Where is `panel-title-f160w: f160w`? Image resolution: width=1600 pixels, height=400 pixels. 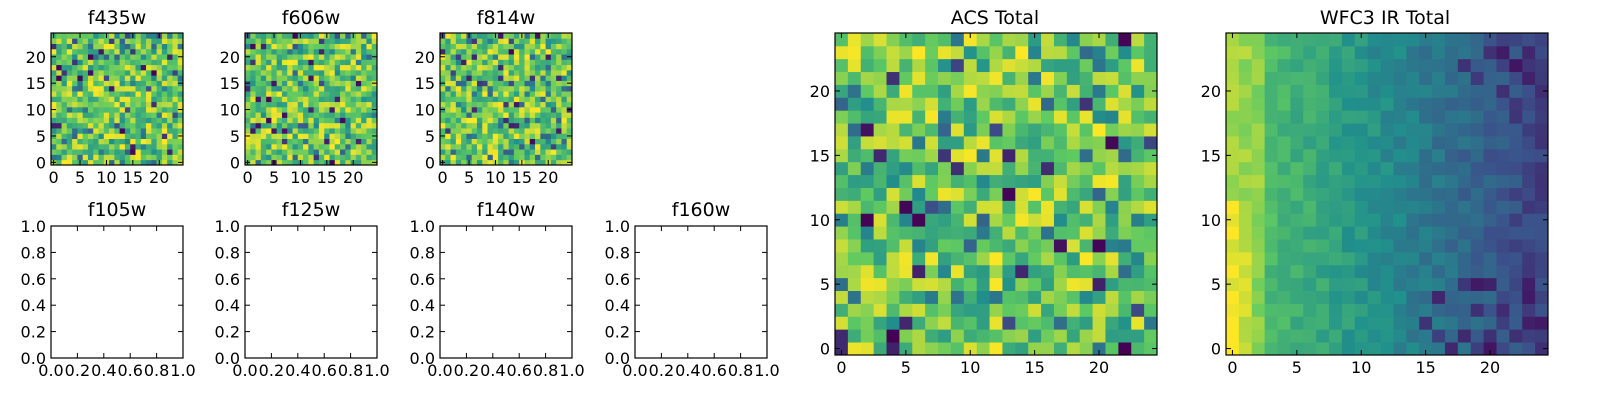 panel-title-f160w: f160w is located at coordinates (701, 210).